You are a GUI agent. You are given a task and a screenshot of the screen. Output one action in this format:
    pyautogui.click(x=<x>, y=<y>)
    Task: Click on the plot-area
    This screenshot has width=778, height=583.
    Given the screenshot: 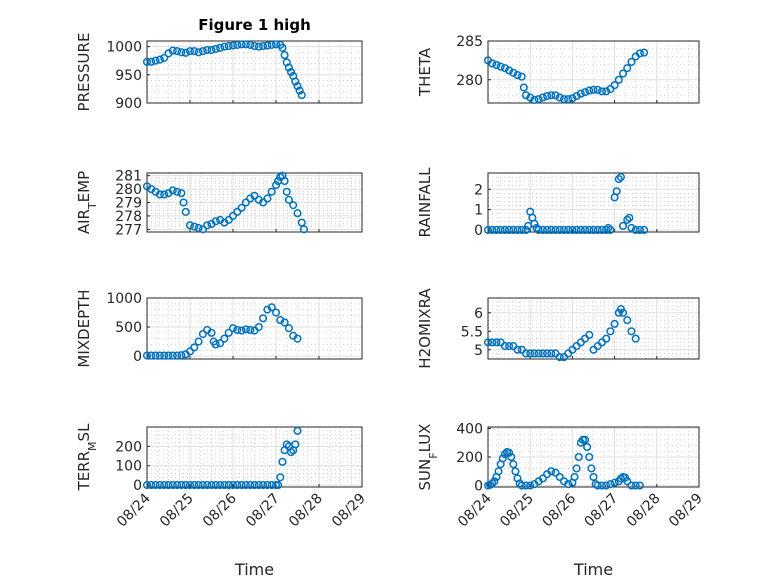 What is the action you would take?
    pyautogui.click(x=254, y=328)
    